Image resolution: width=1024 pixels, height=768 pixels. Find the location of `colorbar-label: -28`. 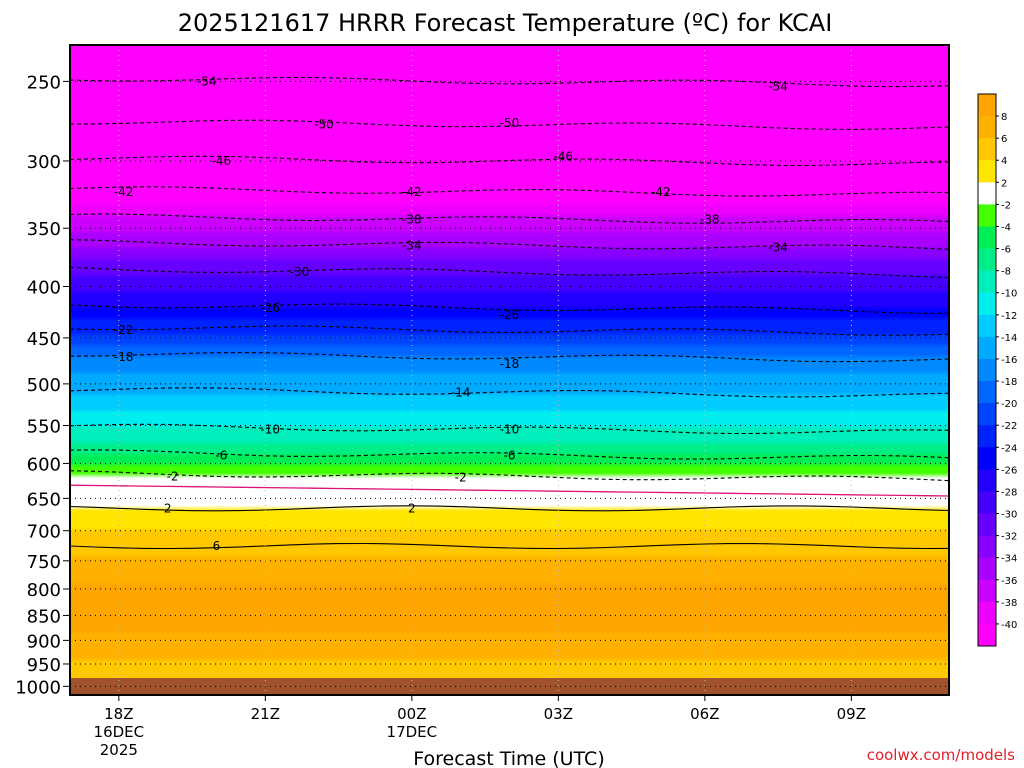

colorbar-label: -28 is located at coordinates (1009, 492).